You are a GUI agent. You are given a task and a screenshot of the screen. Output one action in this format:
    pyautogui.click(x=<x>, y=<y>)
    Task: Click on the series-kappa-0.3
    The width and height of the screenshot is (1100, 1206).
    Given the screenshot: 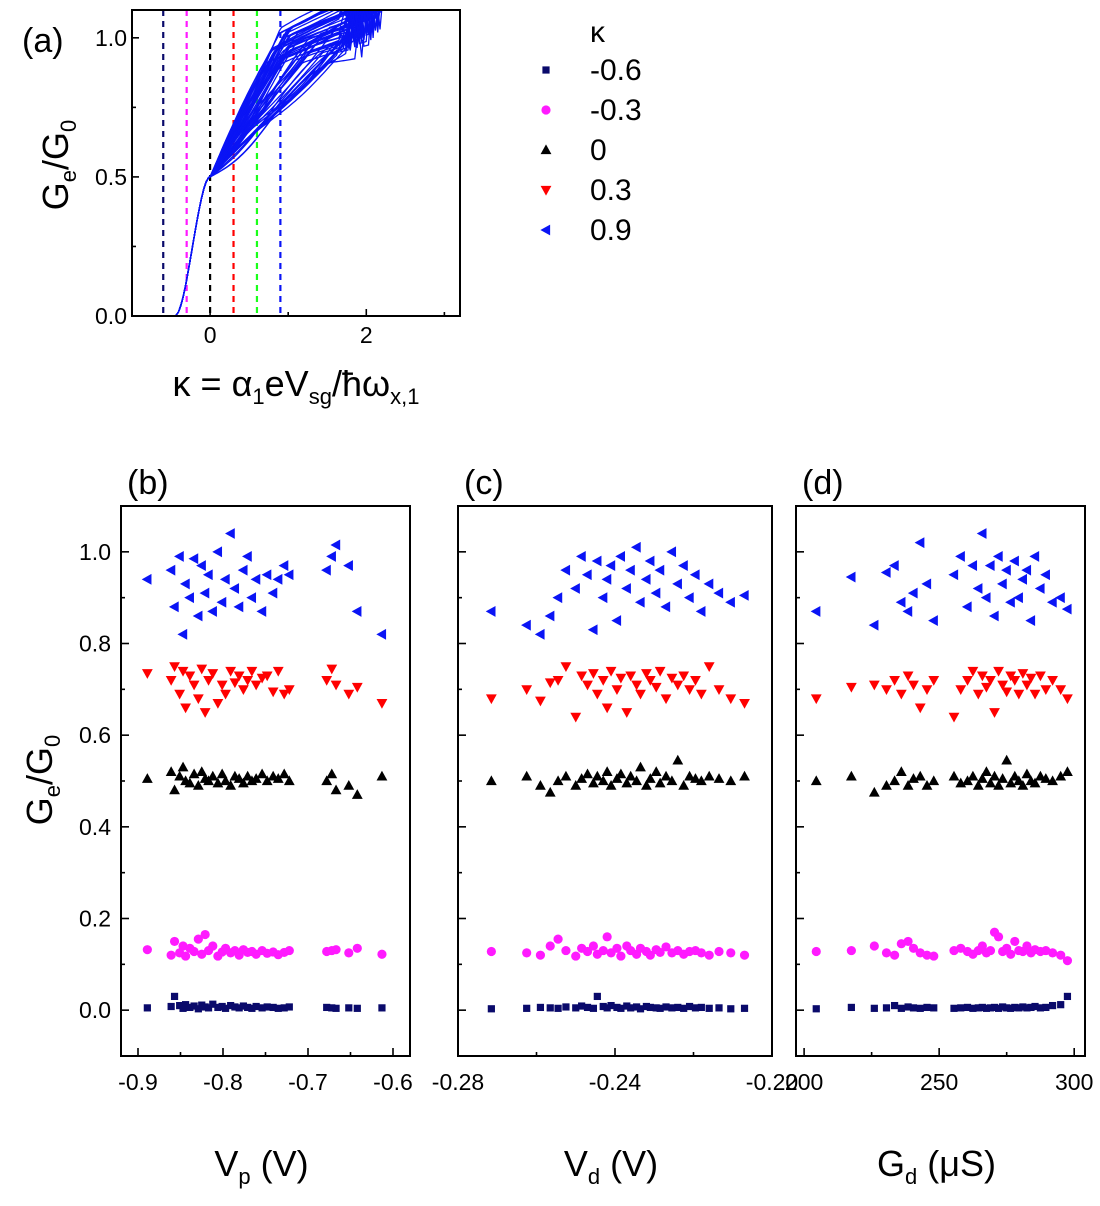 What is the action you would take?
    pyautogui.click(x=617, y=692)
    